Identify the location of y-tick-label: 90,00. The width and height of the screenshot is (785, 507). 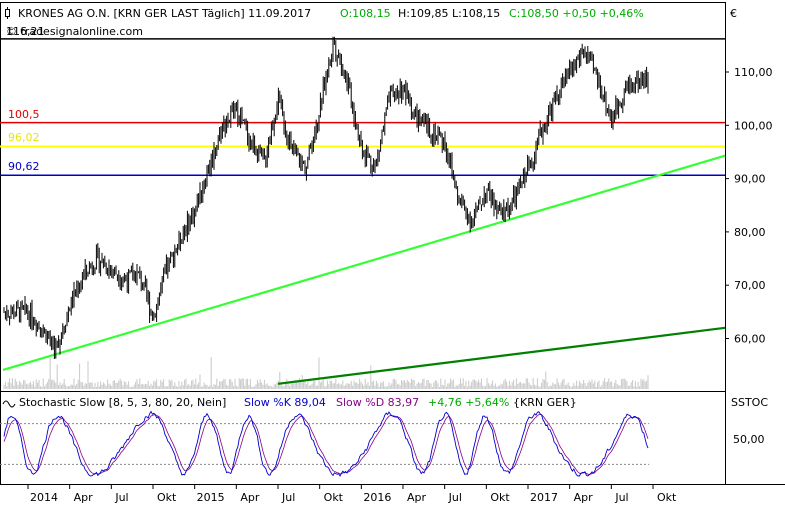
(750, 179).